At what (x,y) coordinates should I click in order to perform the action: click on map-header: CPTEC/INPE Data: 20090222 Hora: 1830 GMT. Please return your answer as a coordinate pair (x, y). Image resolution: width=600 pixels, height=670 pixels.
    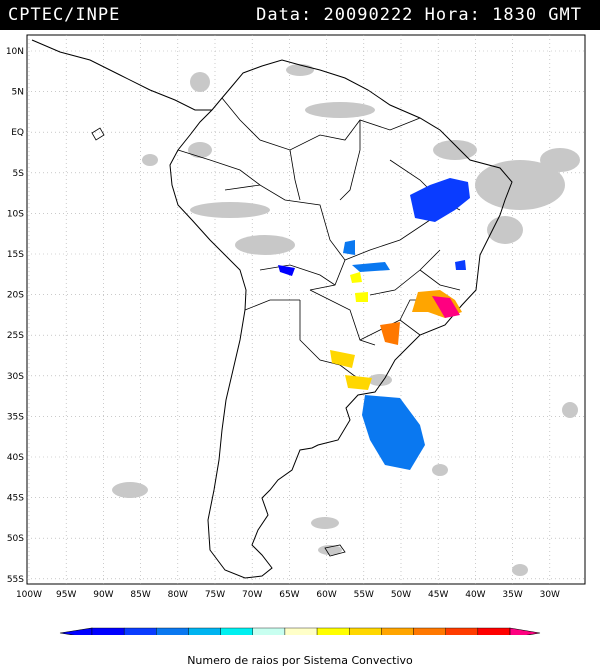
    Looking at the image, I should click on (300, 15).